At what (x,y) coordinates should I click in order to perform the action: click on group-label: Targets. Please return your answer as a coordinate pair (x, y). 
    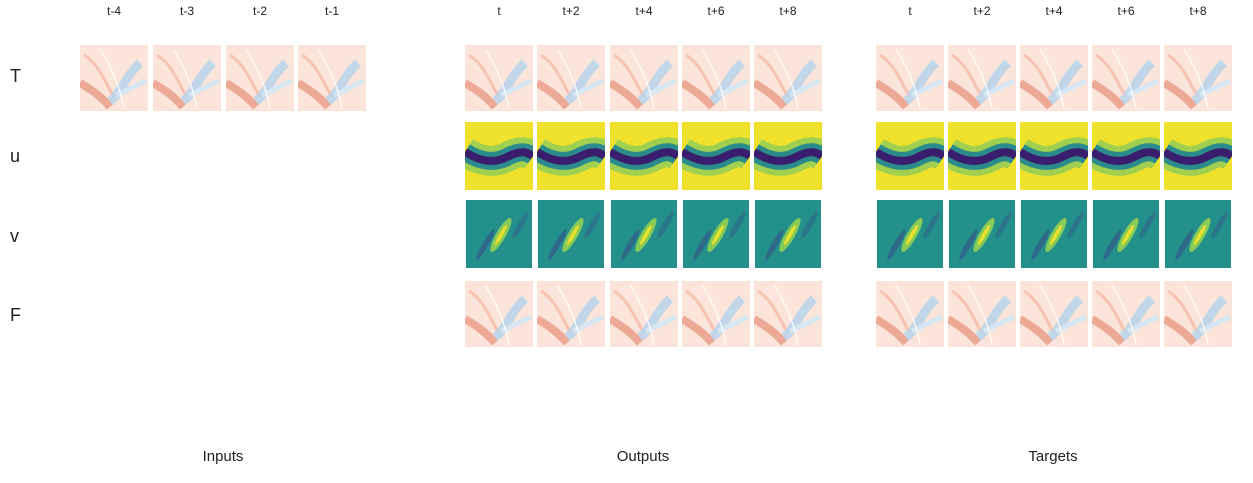
    Looking at the image, I should click on (1052, 456).